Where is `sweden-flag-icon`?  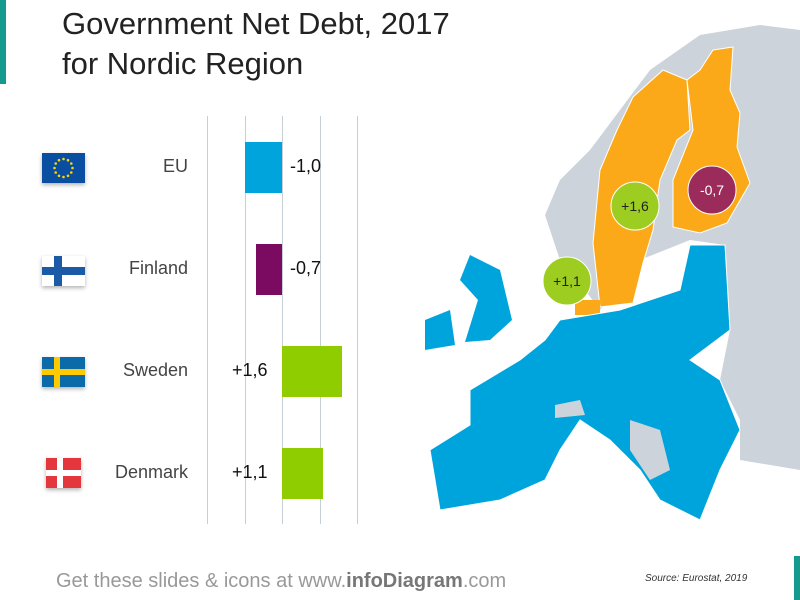 sweden-flag-icon is located at coordinates (63, 372).